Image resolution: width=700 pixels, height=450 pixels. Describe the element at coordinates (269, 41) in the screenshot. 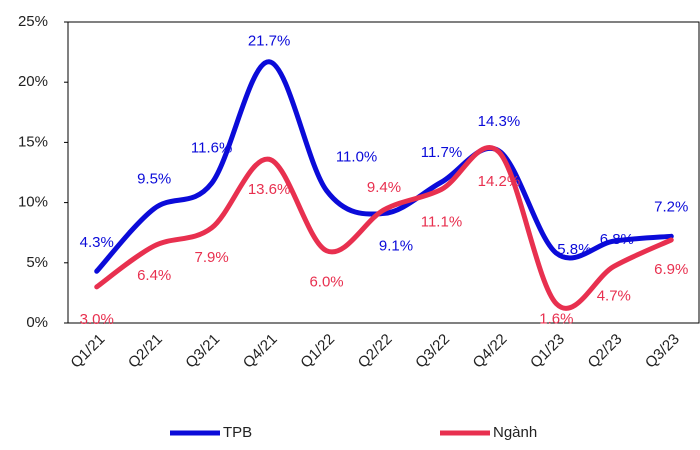

I see `data-label: 21.7%` at that location.